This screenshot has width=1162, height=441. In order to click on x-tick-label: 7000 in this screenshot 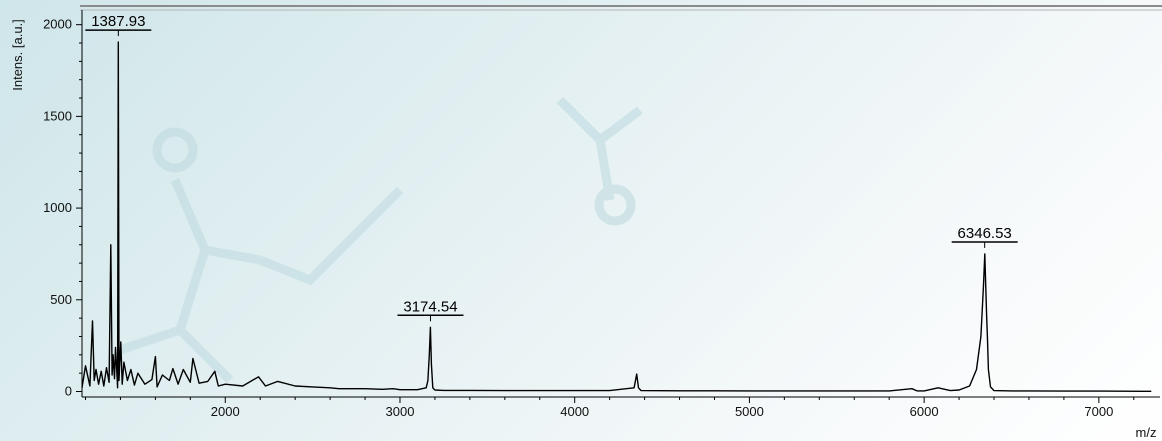, I will do `click(1098, 411)`.